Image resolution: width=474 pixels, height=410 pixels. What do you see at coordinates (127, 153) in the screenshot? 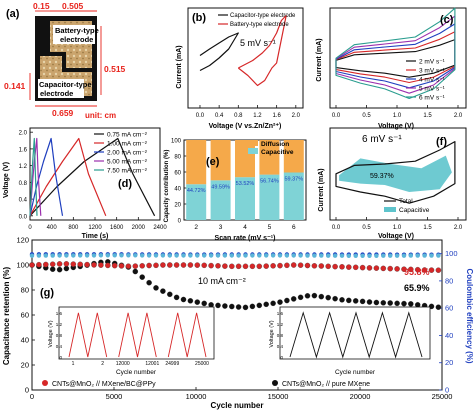
I see `panel-d-legend-label-2: 2.00 mA cm⁻²` at bounding box center [127, 153].